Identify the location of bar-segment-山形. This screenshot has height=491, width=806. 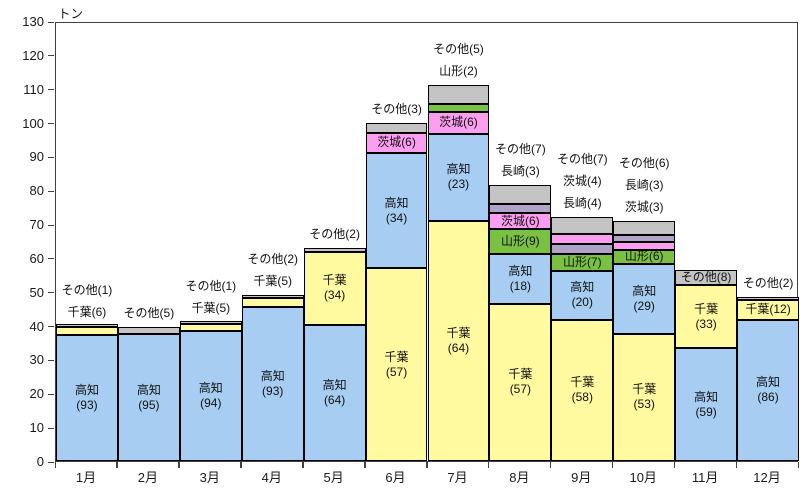
(458, 108).